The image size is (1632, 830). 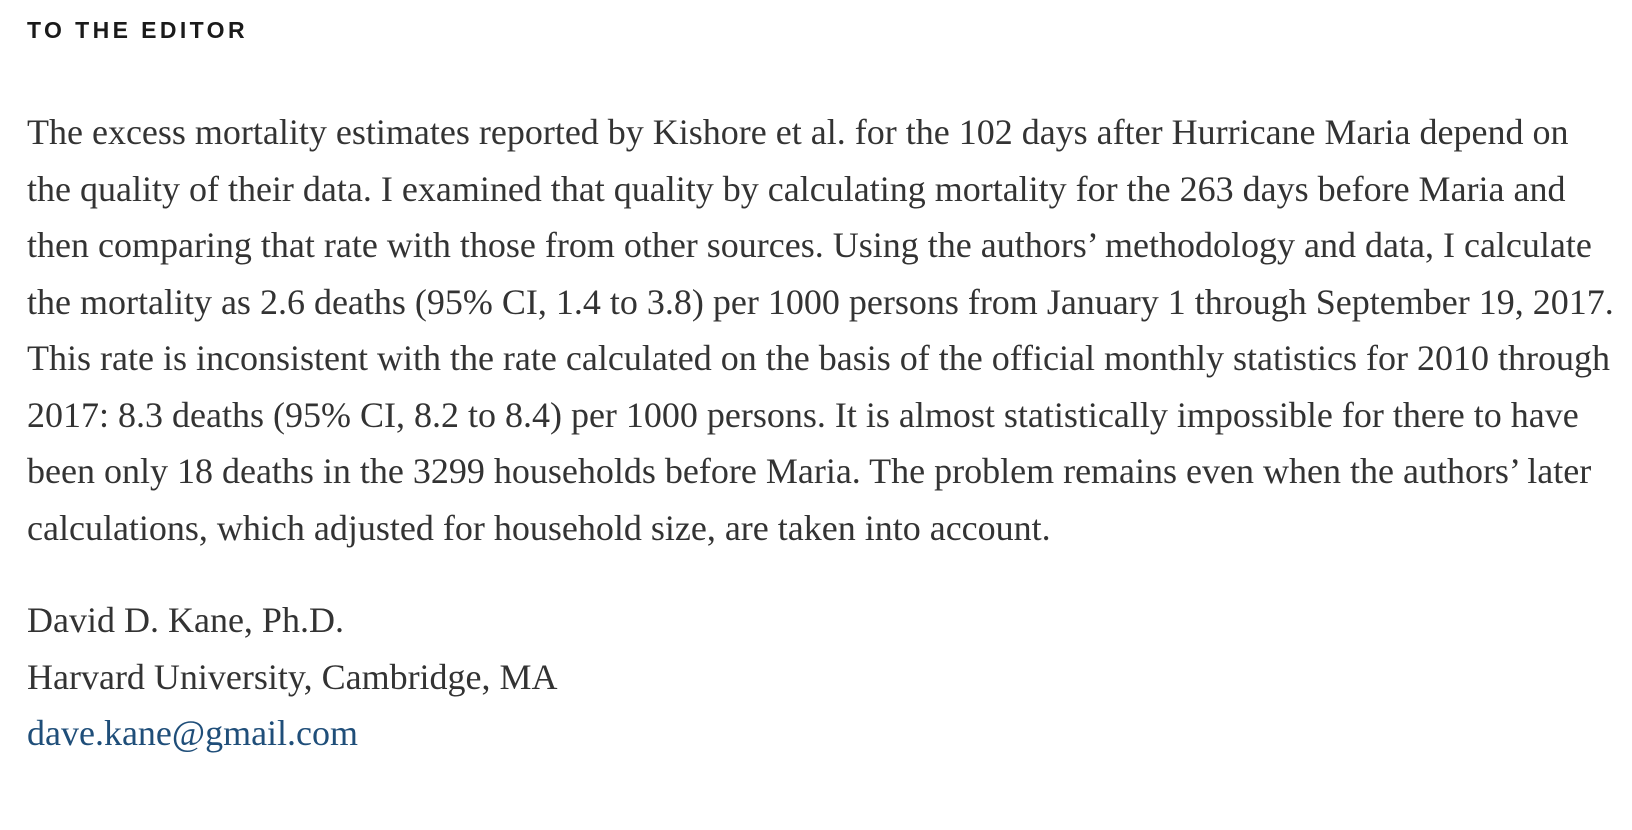 What do you see at coordinates (193, 733) in the screenshot?
I see `author-email-link: dave.kane@gmail.com` at bounding box center [193, 733].